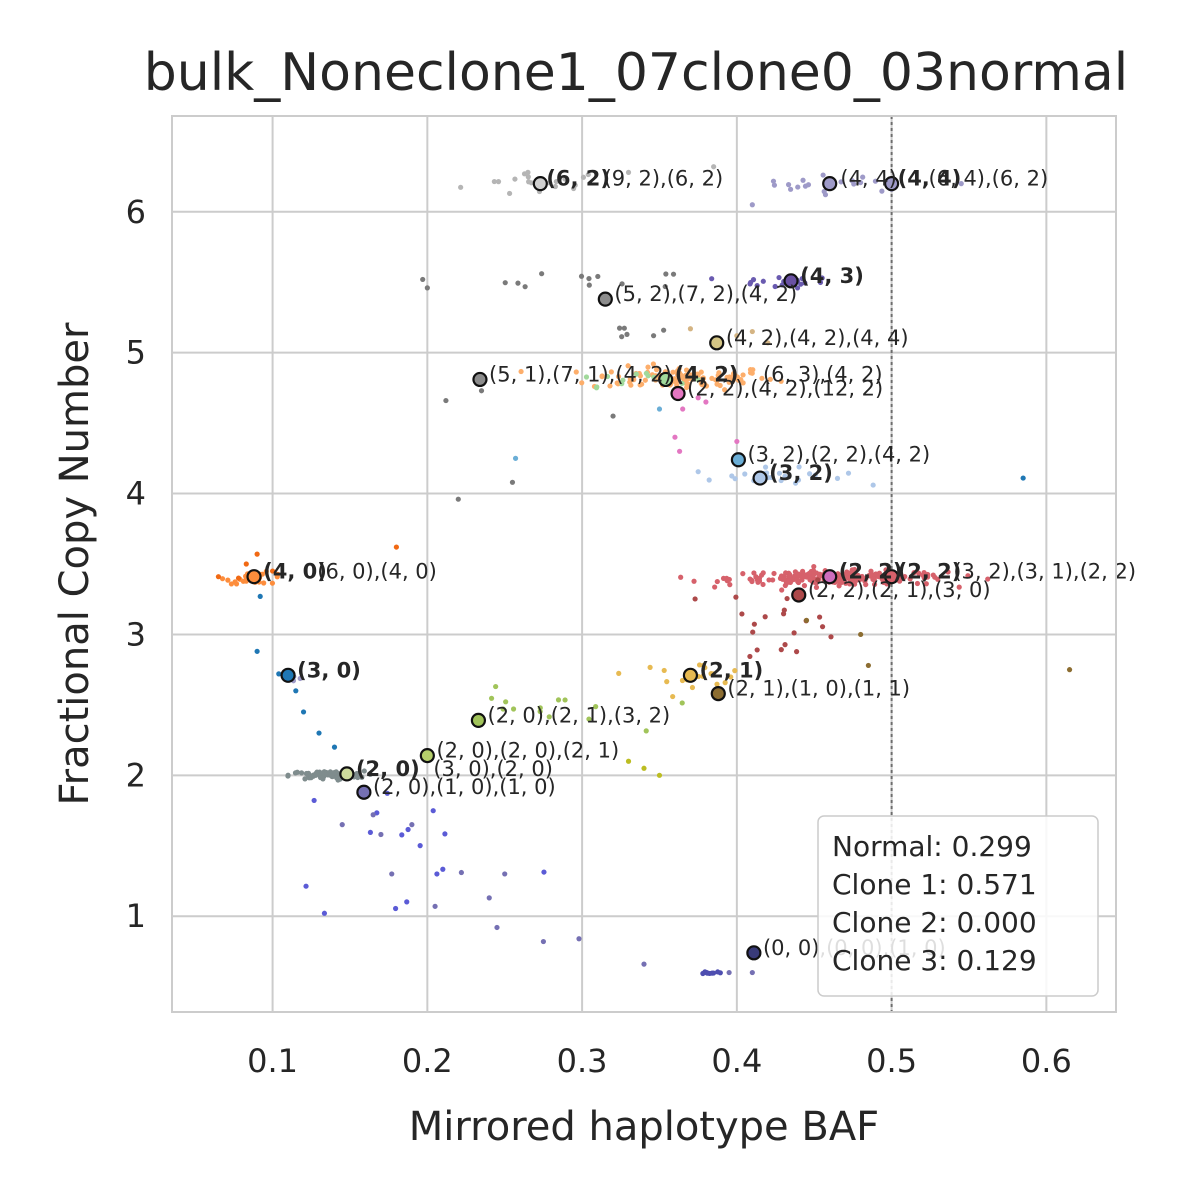  I want to click on cluster-annotation: (2, 0),(2, 1),(3, 2), so click(579, 715).